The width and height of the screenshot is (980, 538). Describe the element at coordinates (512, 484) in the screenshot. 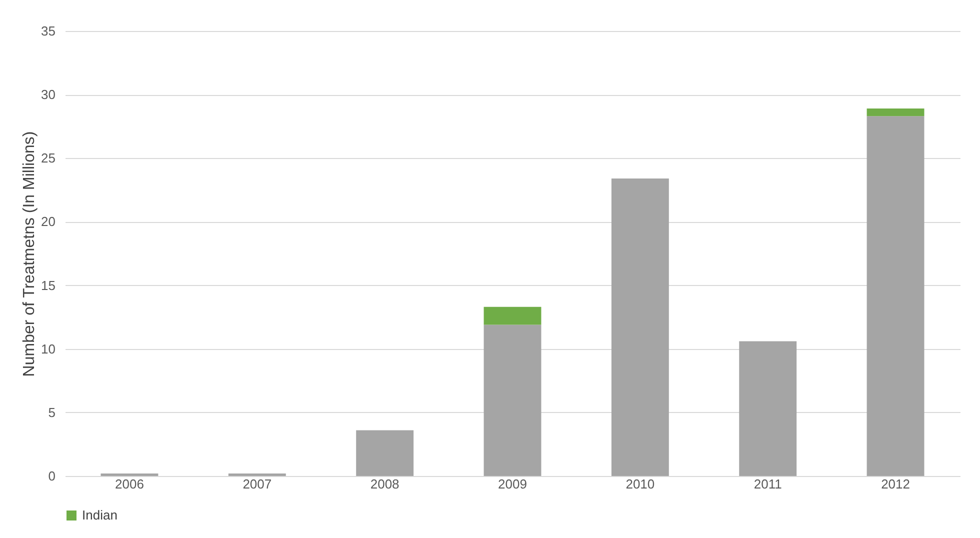

I see `x-tick-label: 2009` at that location.